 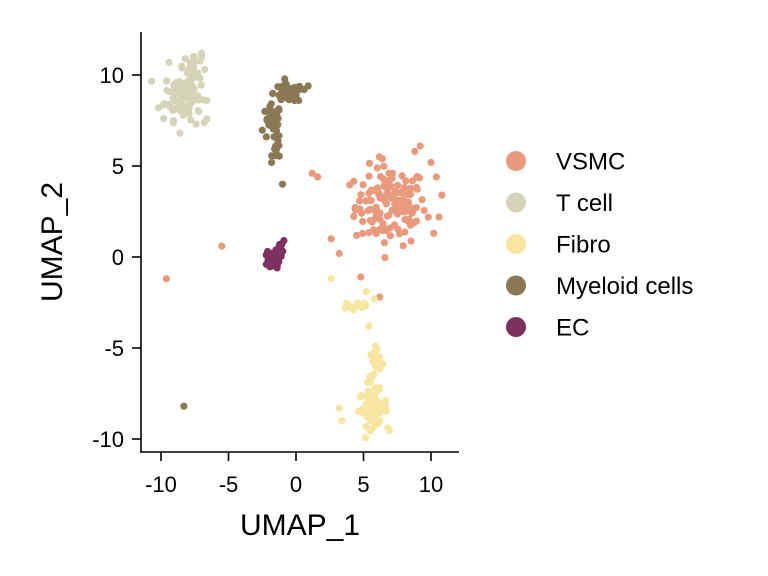 I want to click on series-ec, so click(x=275, y=254).